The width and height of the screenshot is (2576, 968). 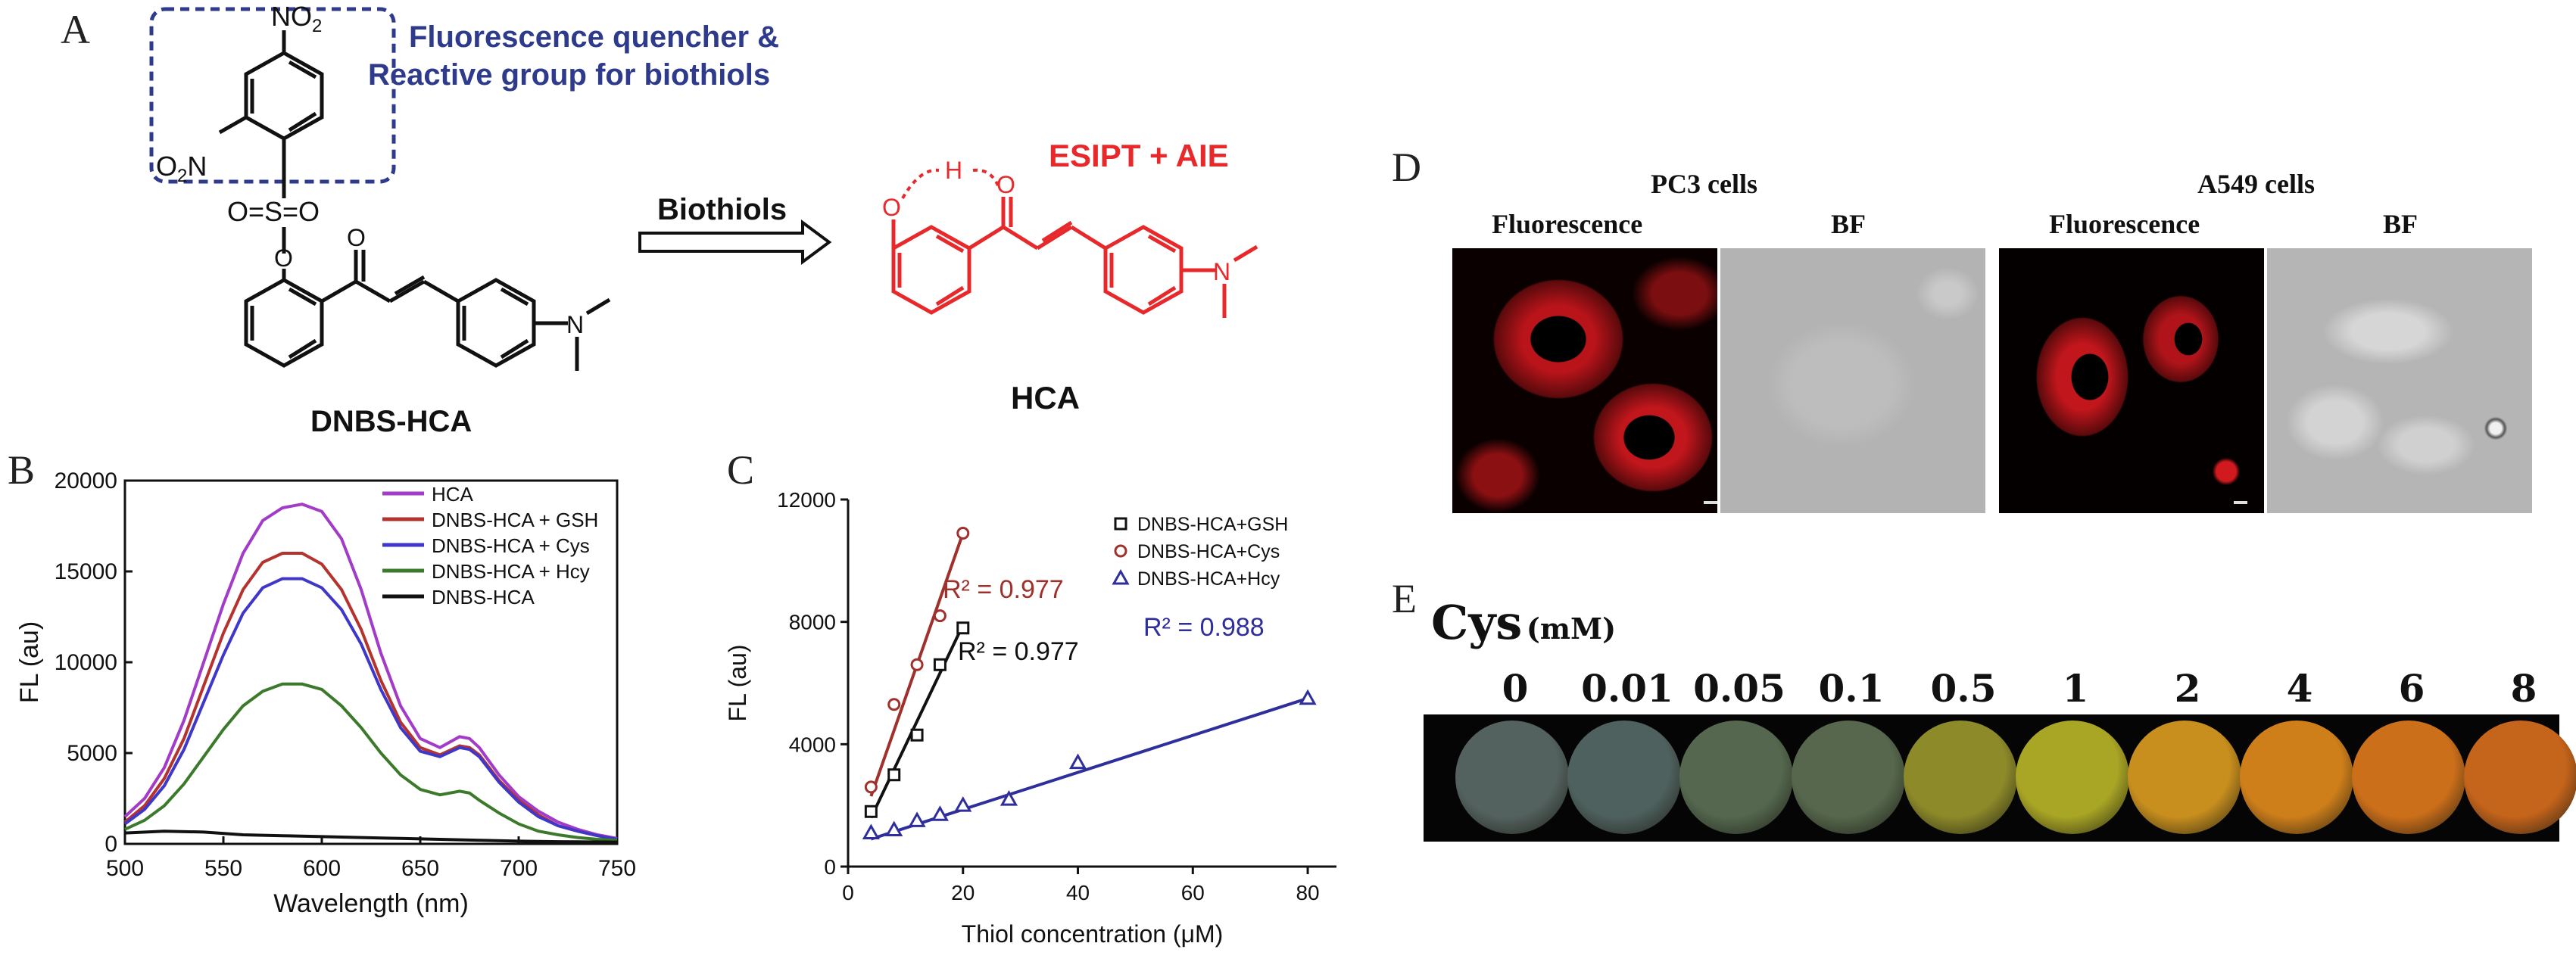 I want to click on y-tick-label: 8000, so click(x=812, y=622).